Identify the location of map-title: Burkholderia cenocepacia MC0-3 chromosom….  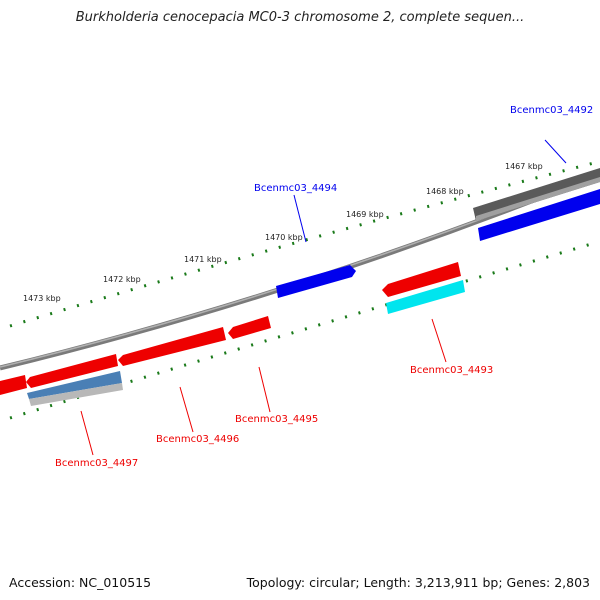
(300, 17).